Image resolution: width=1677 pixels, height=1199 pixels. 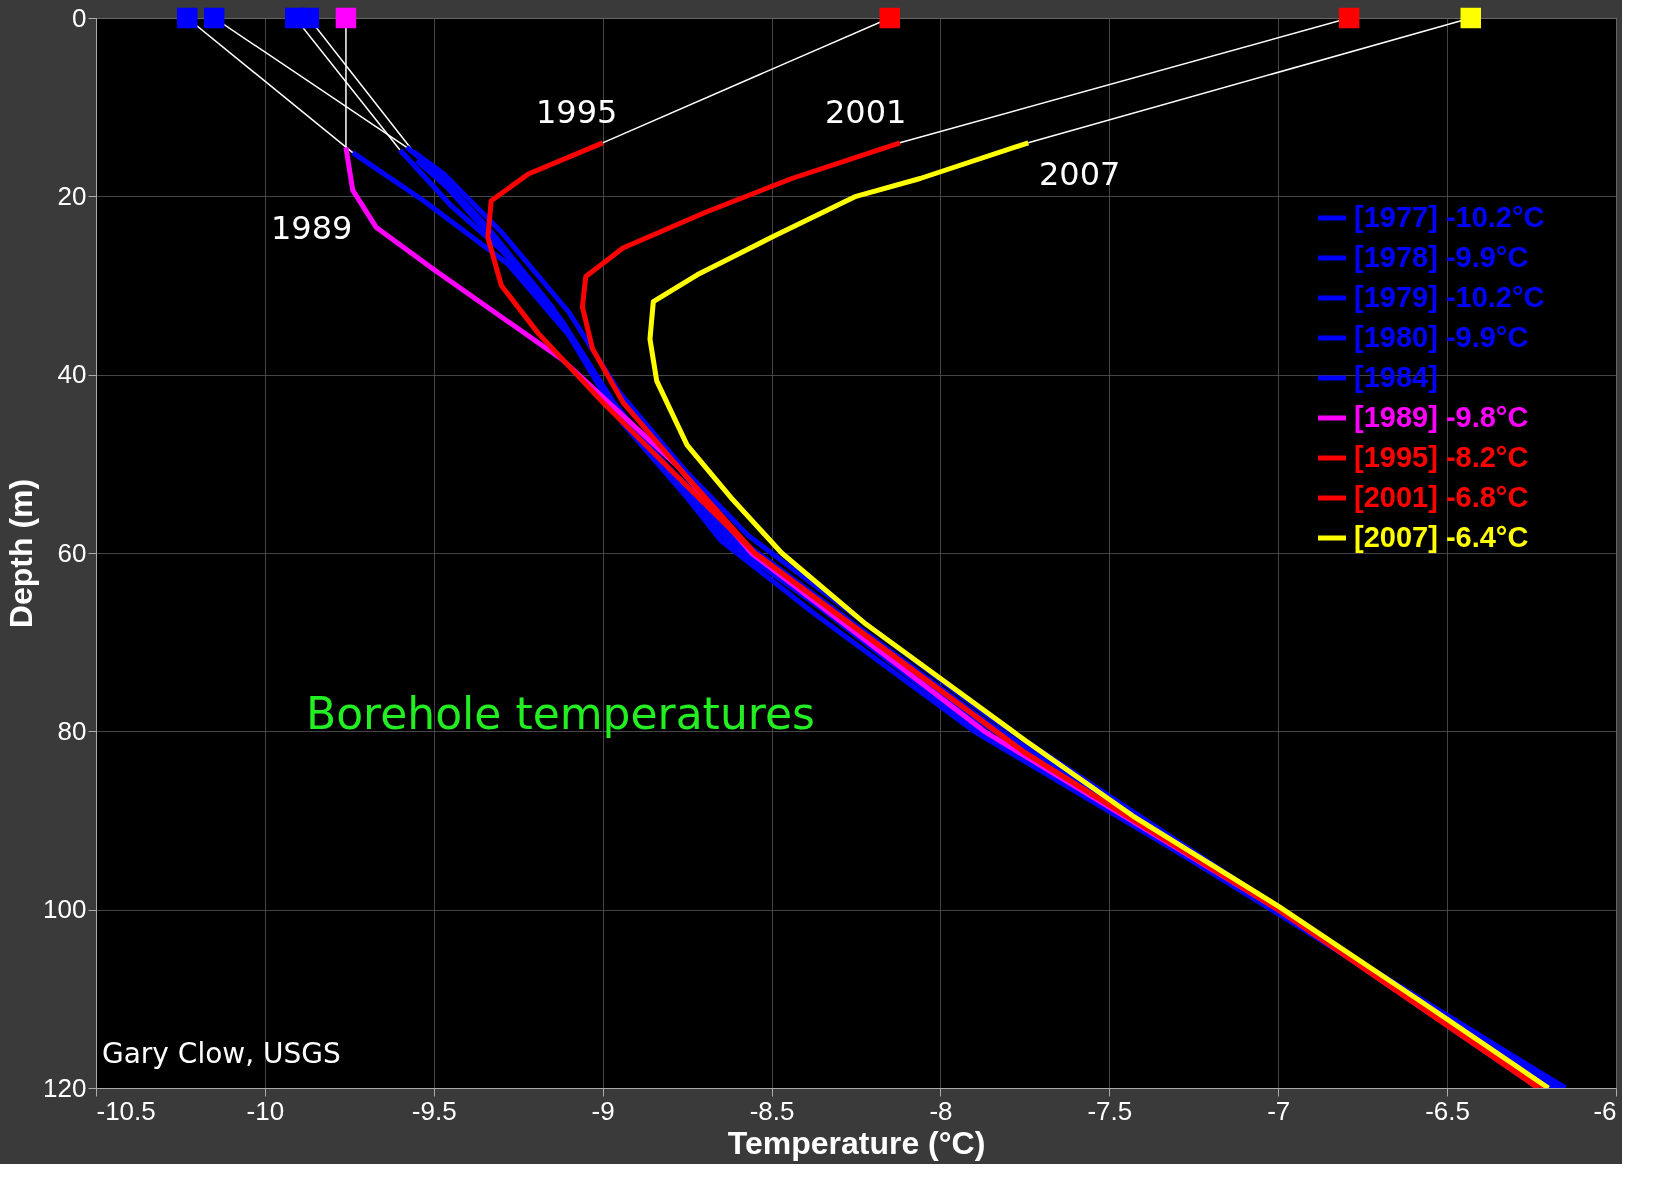 I want to click on x-tick-label: -6.5, so click(x=1448, y=1110).